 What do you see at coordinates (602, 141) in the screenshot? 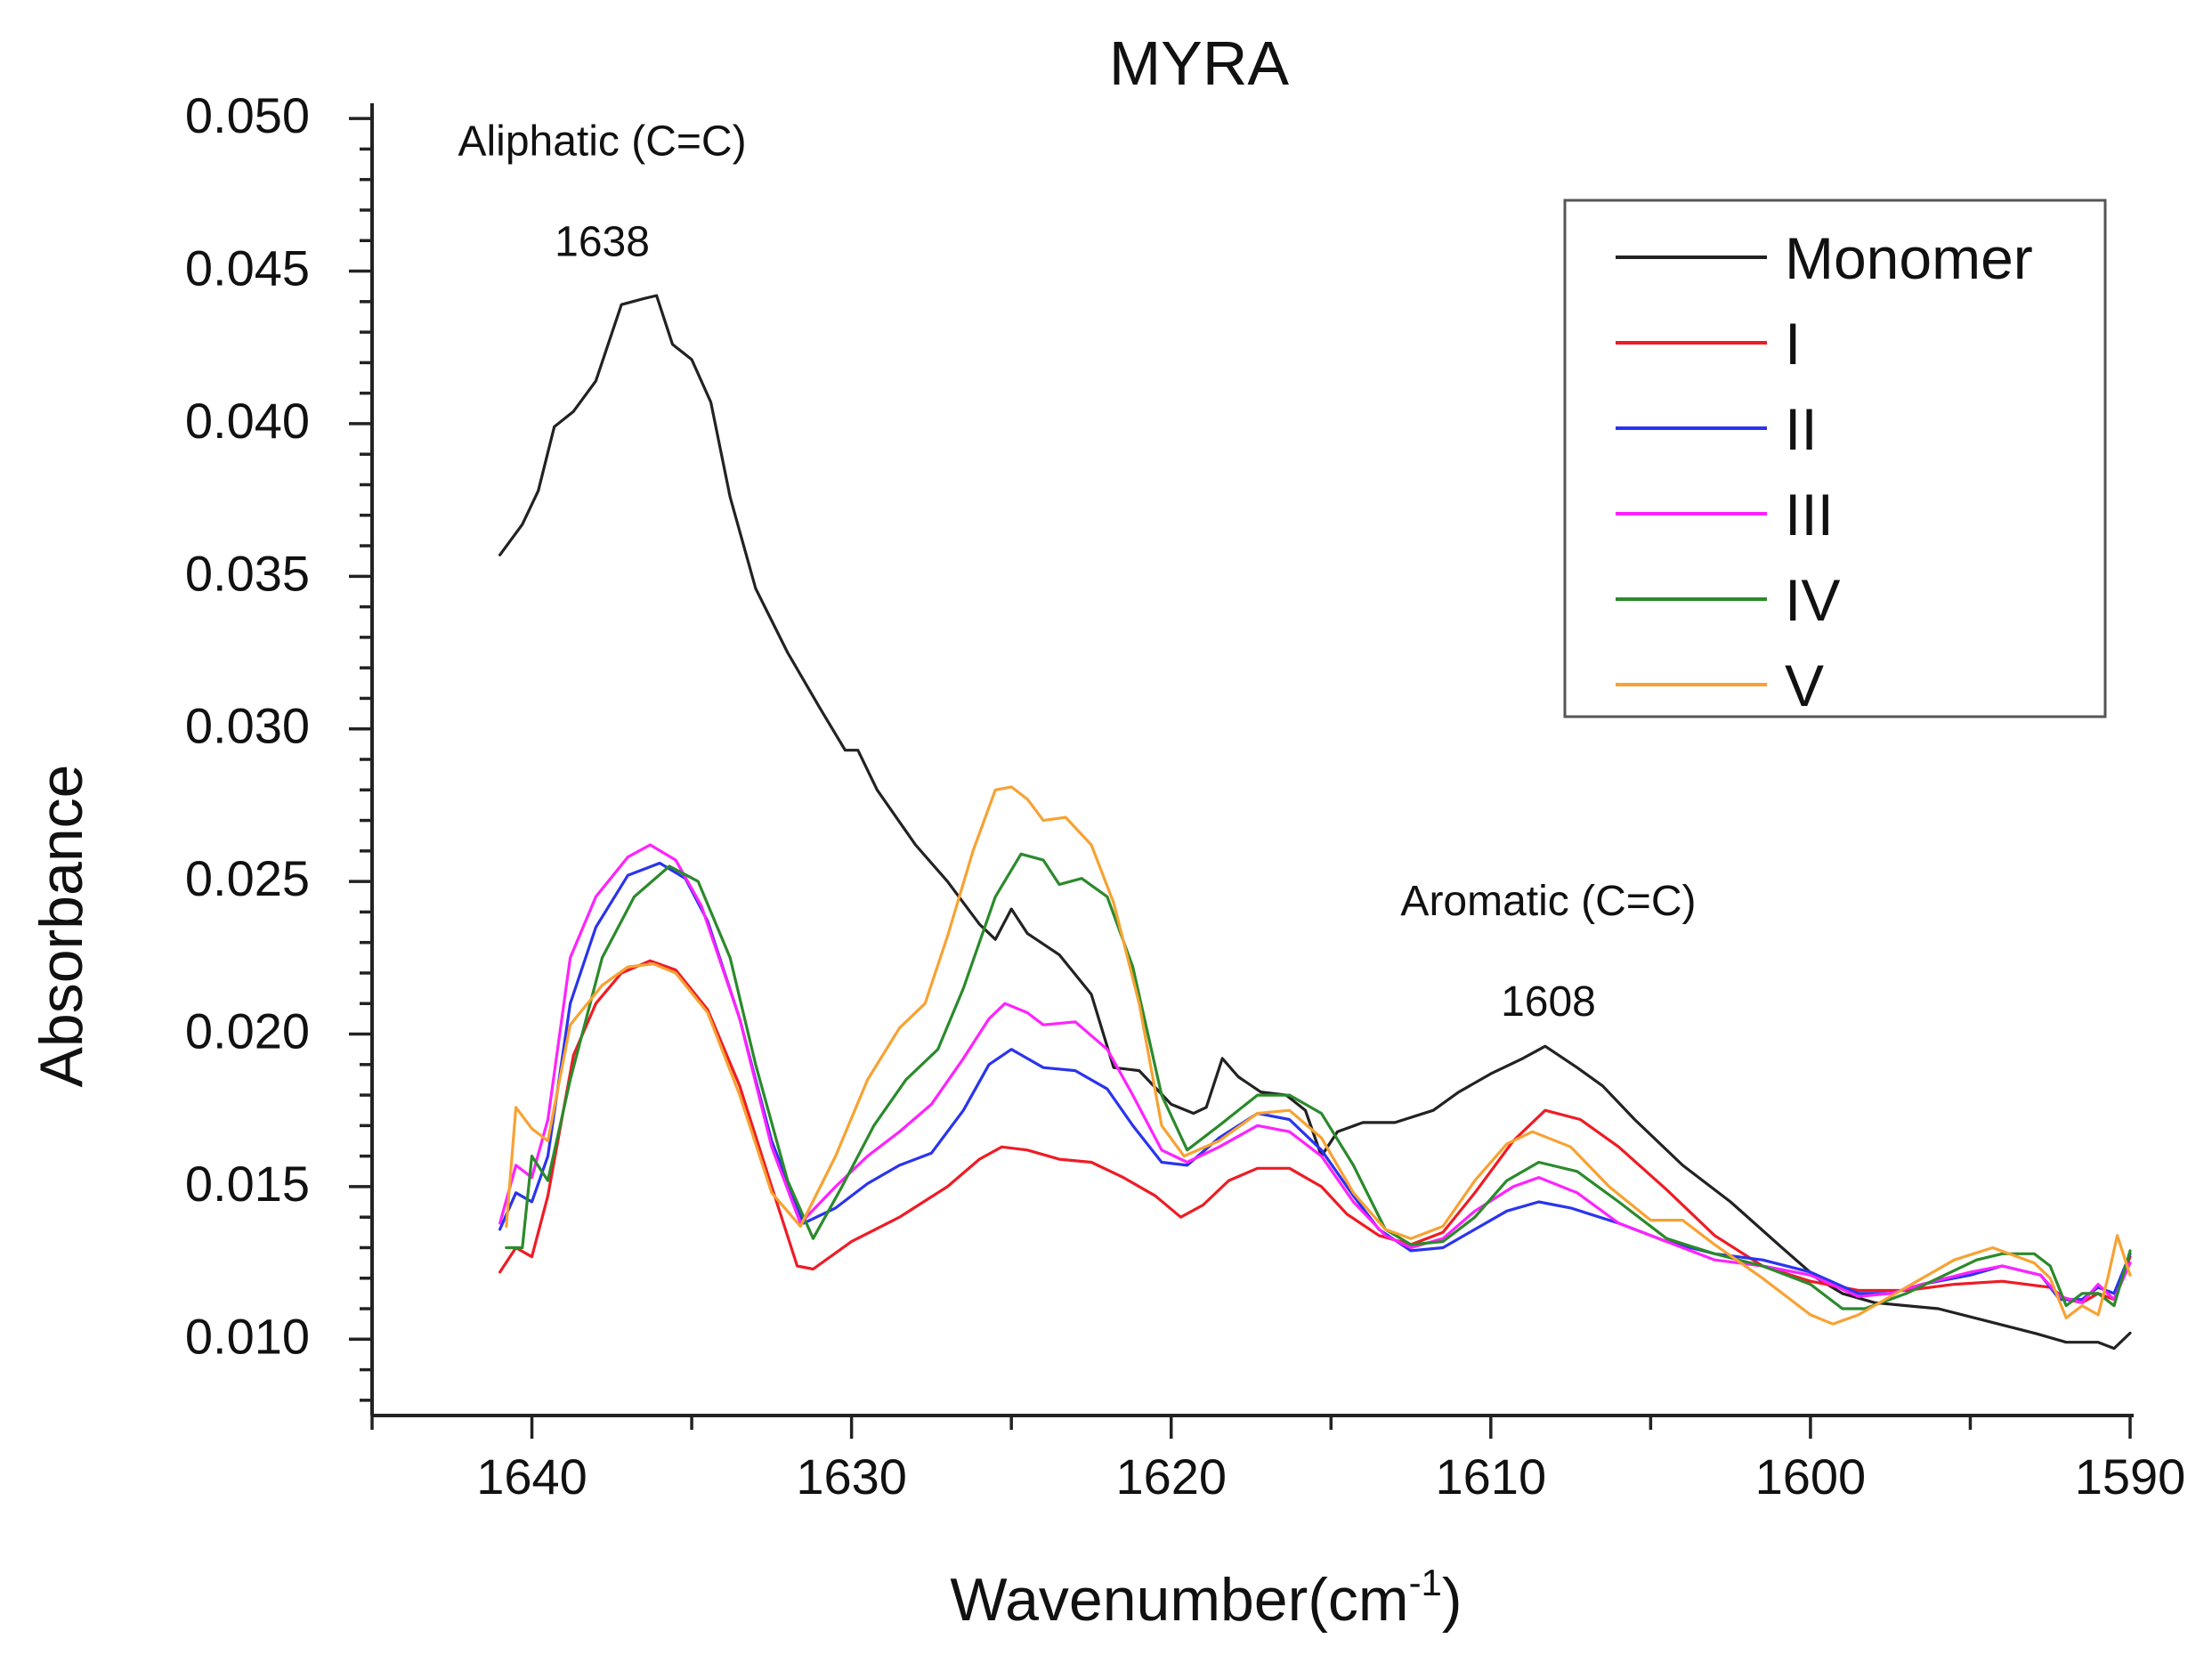
I see `annotation-label: Aliphatic (C=C)` at bounding box center [602, 141].